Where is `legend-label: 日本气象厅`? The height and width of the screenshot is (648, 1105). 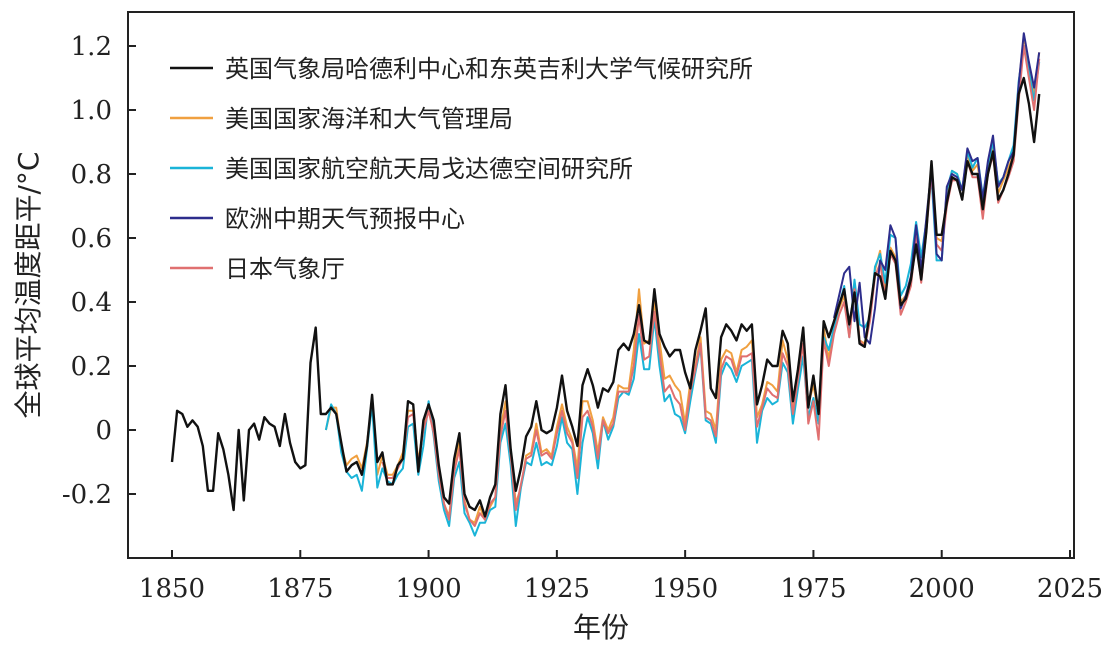 legend-label: 日本气象厅 is located at coordinates (285, 269).